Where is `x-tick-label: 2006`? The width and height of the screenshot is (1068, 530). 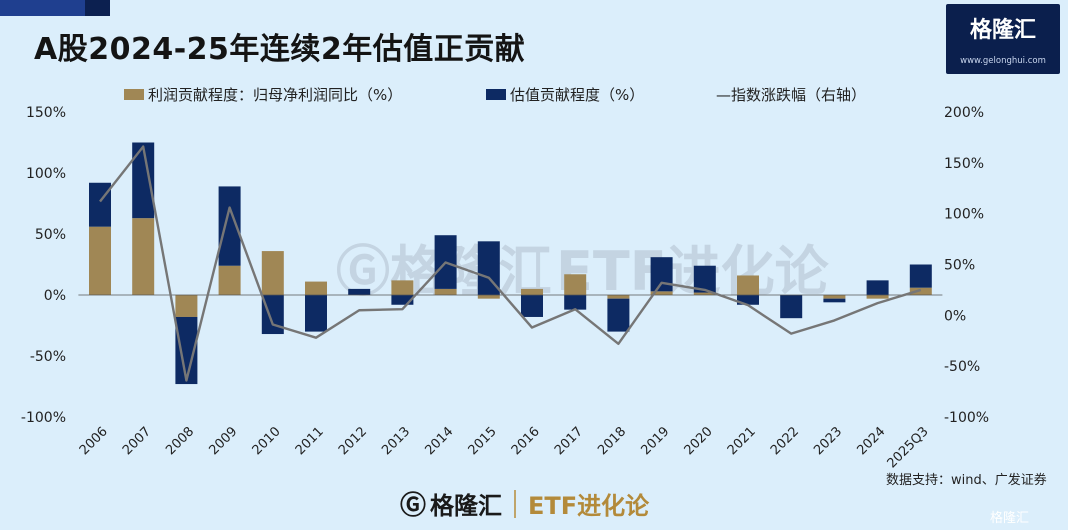
x-tick-label: 2006 is located at coordinates (94, 441).